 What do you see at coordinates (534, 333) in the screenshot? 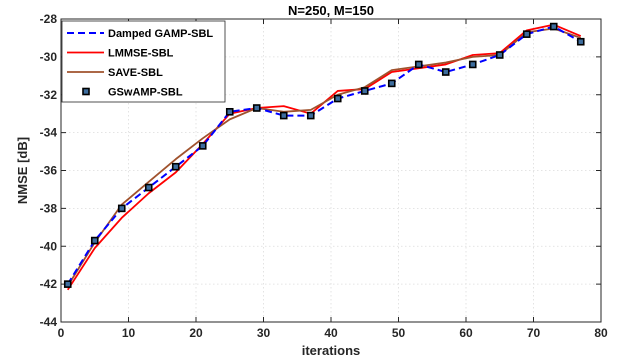
I see `x-tick-label: 70` at bounding box center [534, 333].